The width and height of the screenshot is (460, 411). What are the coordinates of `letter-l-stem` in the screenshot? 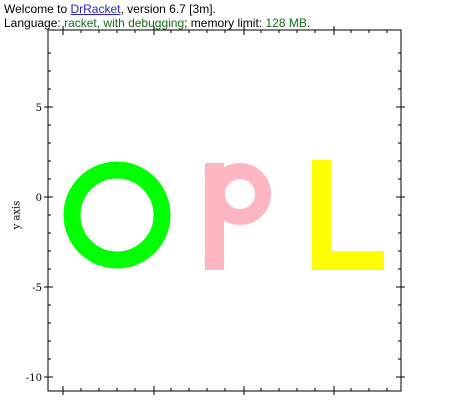 It's located at (321, 215).